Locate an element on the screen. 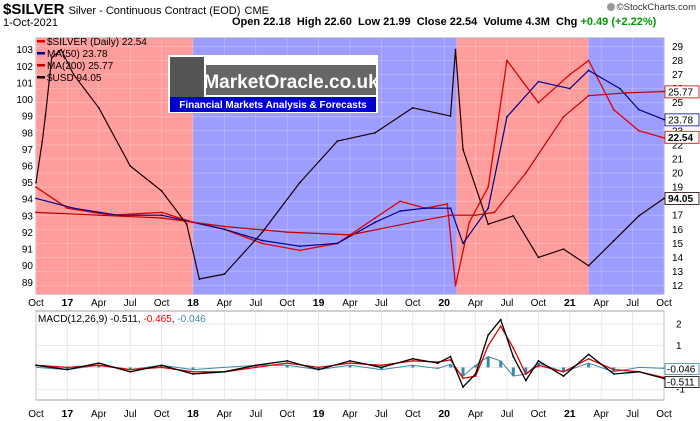 Image resolution: width=700 pixels, height=421 pixels. right-value-label: 22.54 is located at coordinates (680, 138).